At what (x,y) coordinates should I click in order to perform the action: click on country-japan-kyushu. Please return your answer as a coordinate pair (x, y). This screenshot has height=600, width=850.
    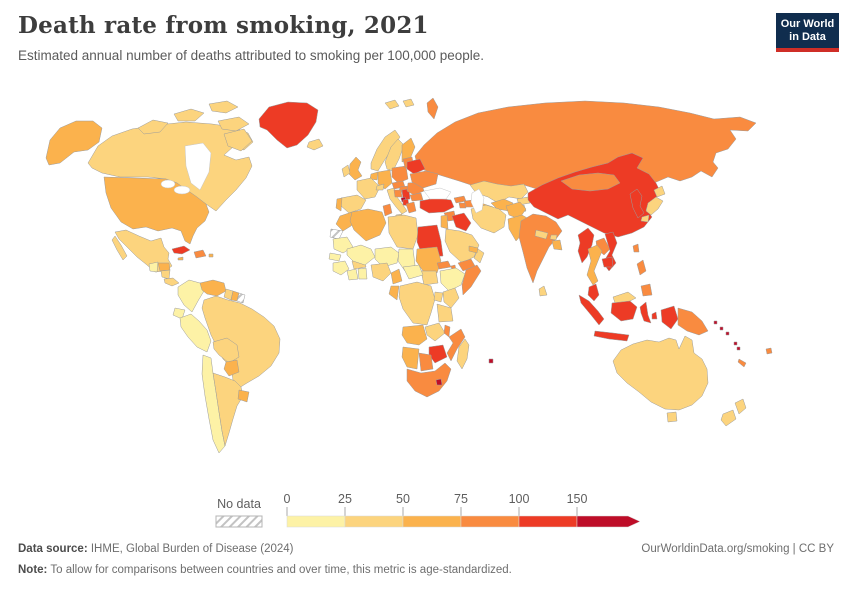
    Looking at the image, I should click on (645, 218).